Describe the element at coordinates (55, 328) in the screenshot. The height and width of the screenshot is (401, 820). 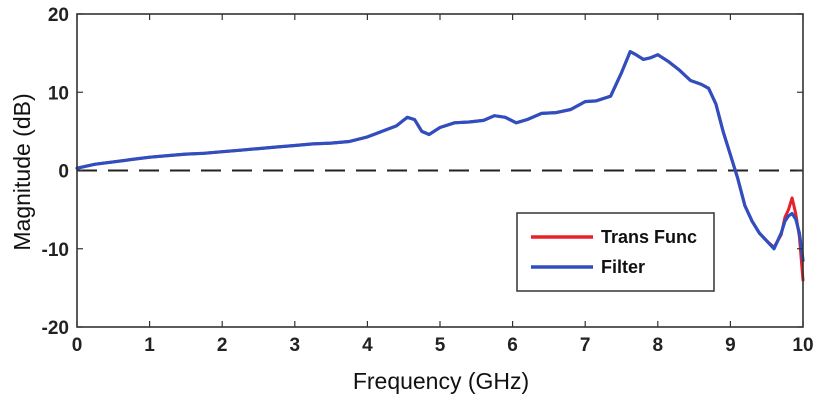
I see `y-tick-label: -20` at that location.